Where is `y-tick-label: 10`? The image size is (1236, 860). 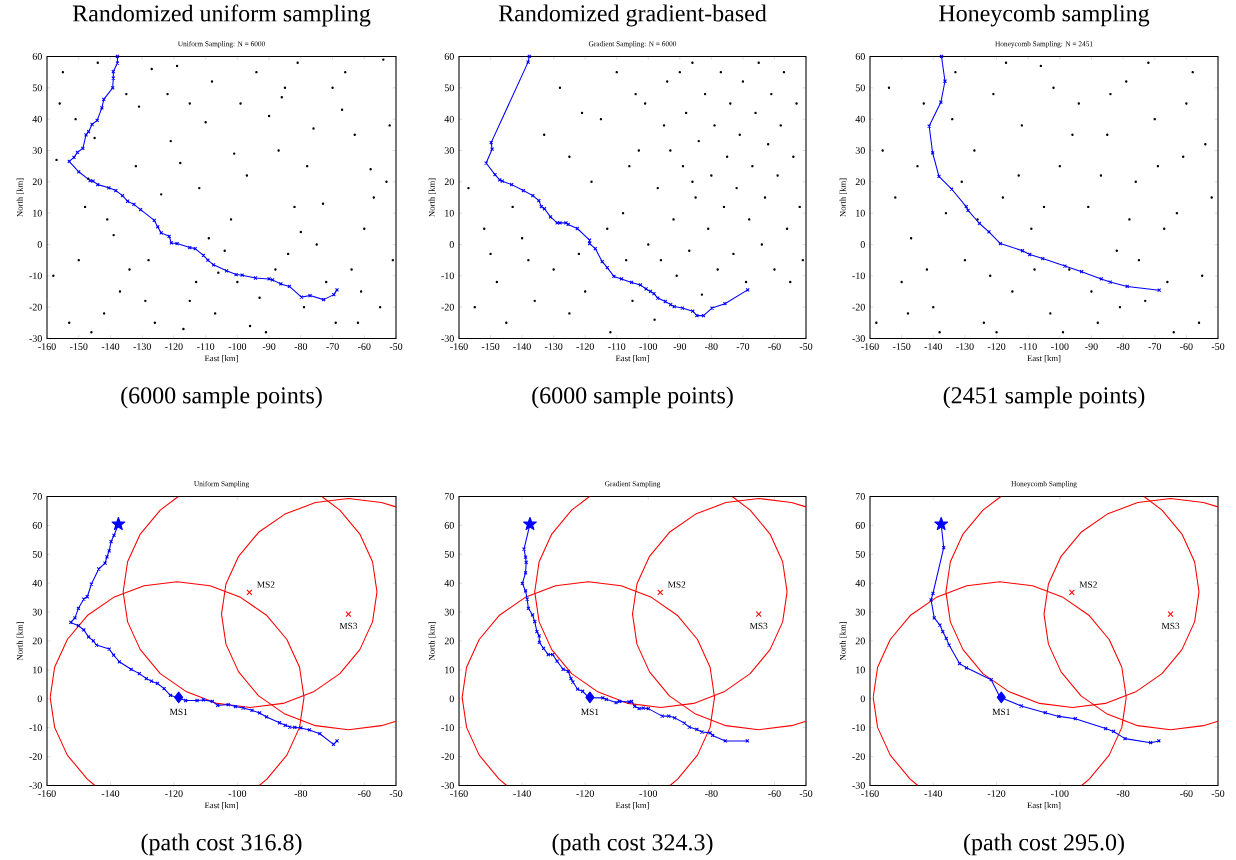
y-tick-label: 10 is located at coordinates (449, 670).